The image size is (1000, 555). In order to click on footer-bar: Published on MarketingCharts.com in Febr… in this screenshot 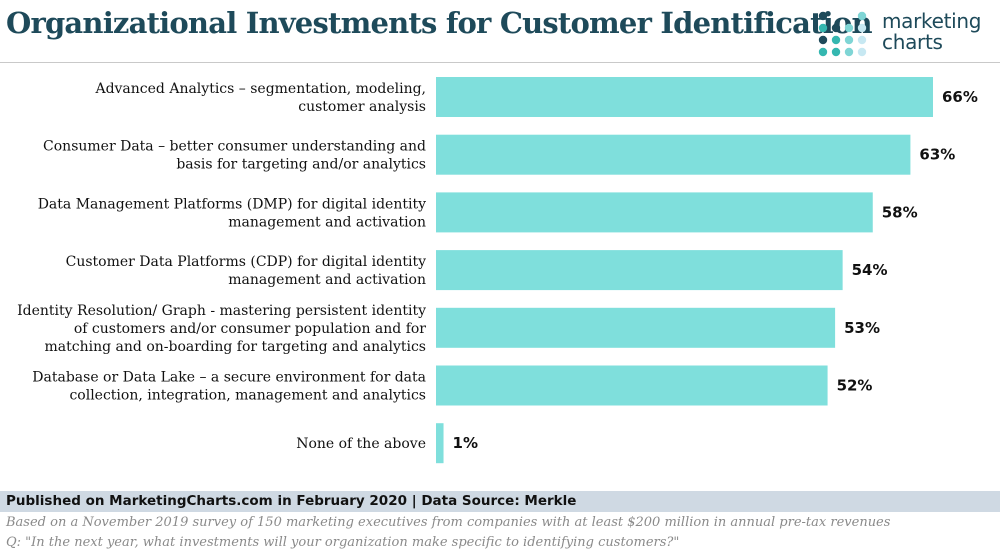, I will do `click(500, 501)`.